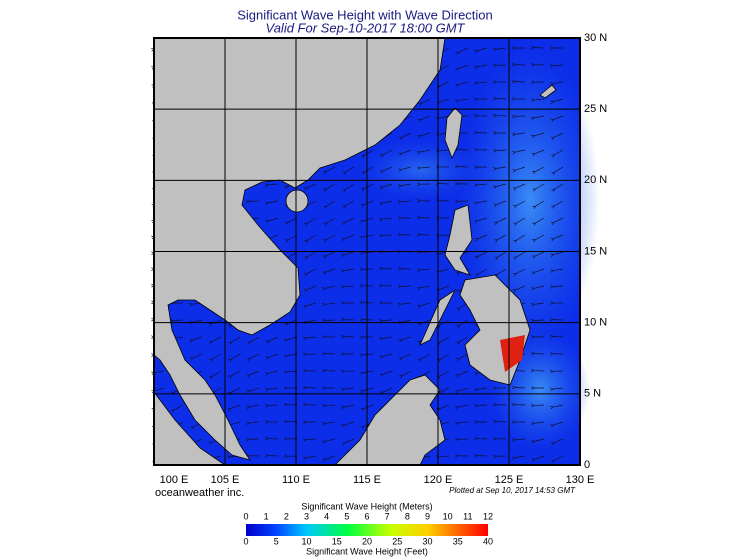 The image size is (755, 560). What do you see at coordinates (488, 516) in the screenshot?
I see `meter-label: 12` at bounding box center [488, 516].